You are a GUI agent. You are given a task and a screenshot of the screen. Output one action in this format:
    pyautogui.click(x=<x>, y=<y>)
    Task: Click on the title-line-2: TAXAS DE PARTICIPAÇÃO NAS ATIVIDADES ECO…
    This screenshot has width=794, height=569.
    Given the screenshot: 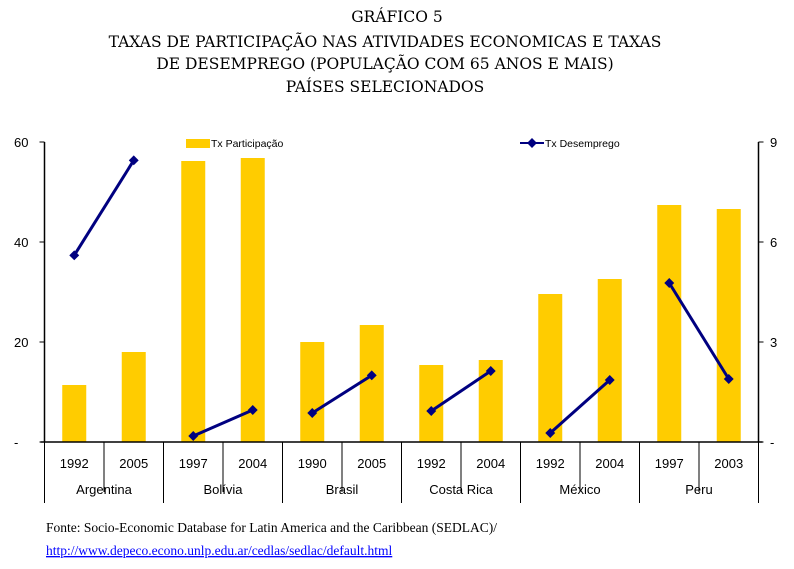 What is the action you would take?
    pyautogui.click(x=385, y=42)
    